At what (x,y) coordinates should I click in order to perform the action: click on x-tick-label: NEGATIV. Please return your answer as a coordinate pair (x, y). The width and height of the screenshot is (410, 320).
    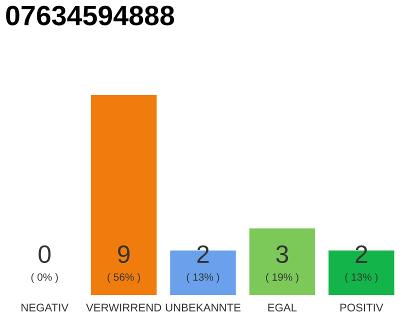
    Looking at the image, I should click on (45, 308).